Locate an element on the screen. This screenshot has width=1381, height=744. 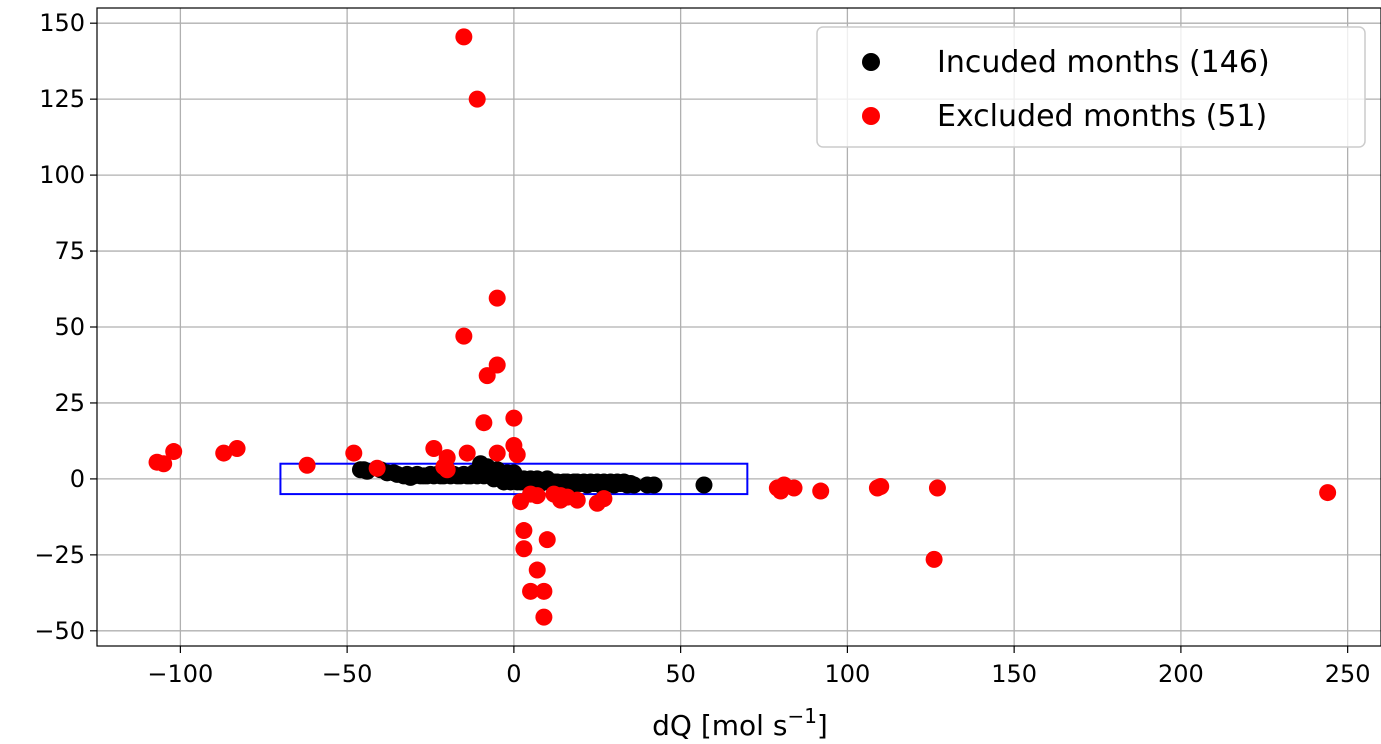
y-tick-label: 50 is located at coordinates (69, 327).